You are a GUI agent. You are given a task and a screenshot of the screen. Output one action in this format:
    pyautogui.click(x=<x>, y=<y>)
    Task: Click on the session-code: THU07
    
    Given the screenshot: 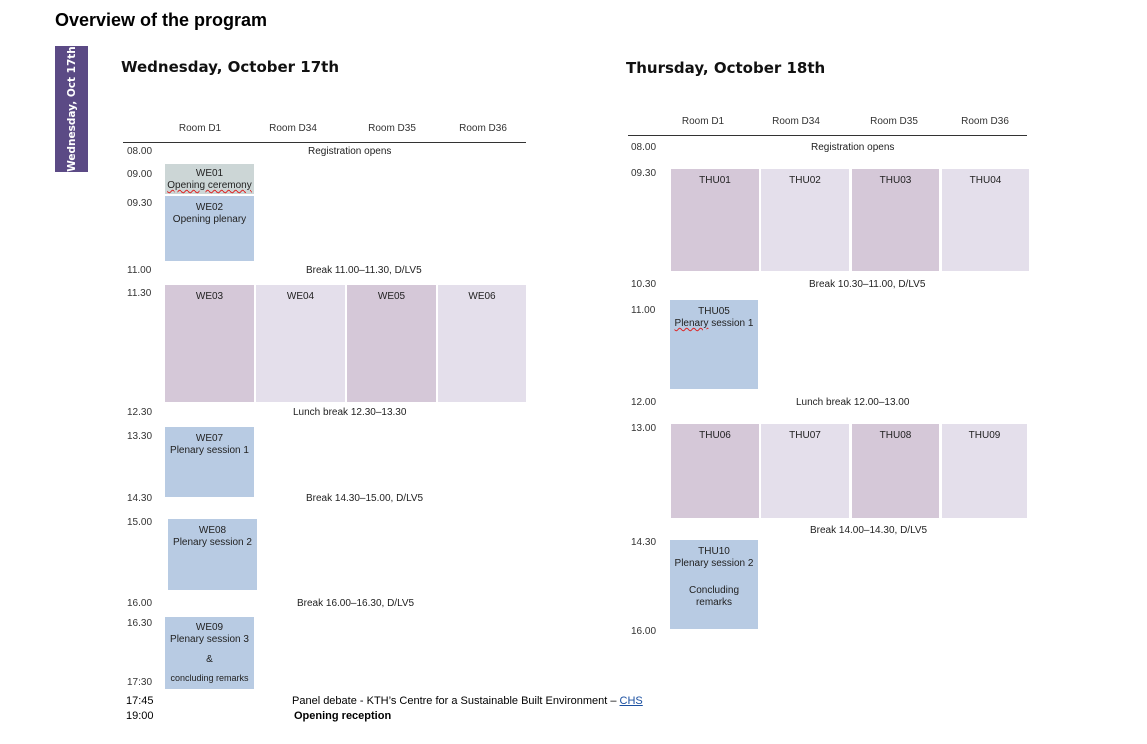 What is the action you would take?
    pyautogui.click(x=805, y=435)
    